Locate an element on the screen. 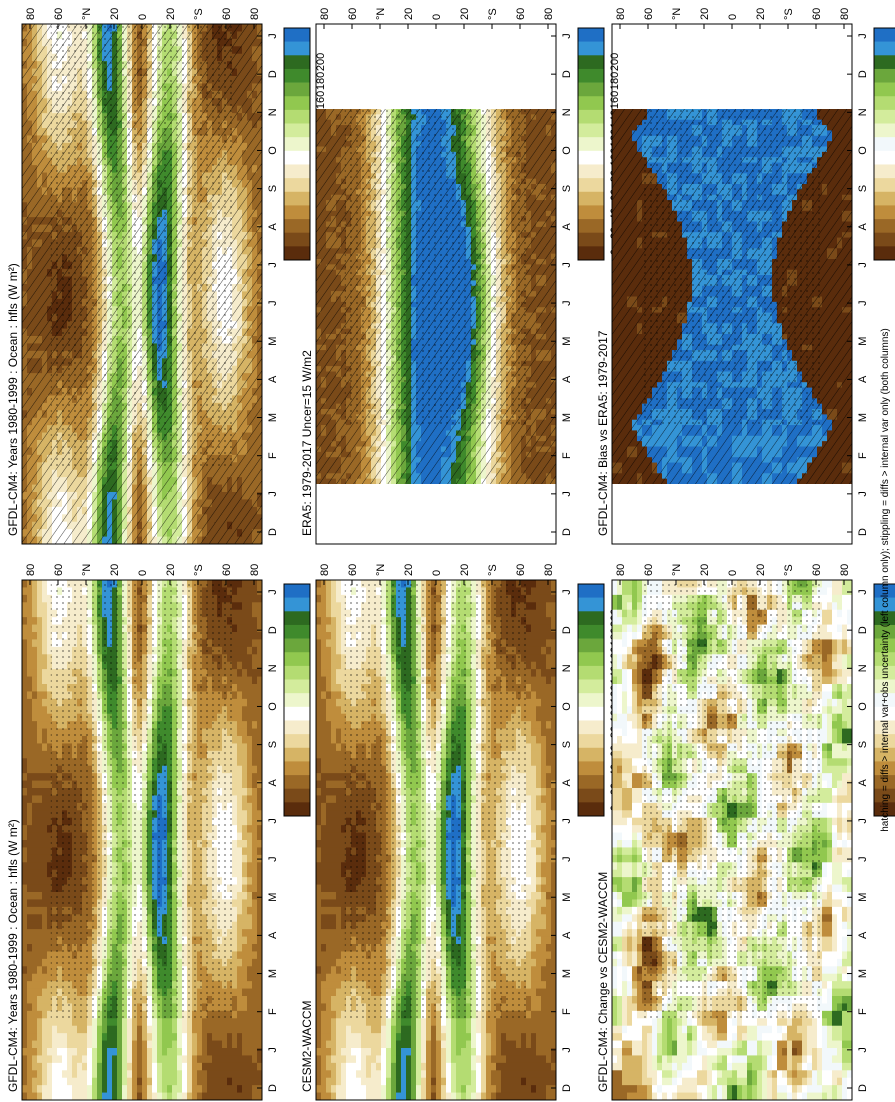  lat-tick-label: 60 is located at coordinates (59, 14).